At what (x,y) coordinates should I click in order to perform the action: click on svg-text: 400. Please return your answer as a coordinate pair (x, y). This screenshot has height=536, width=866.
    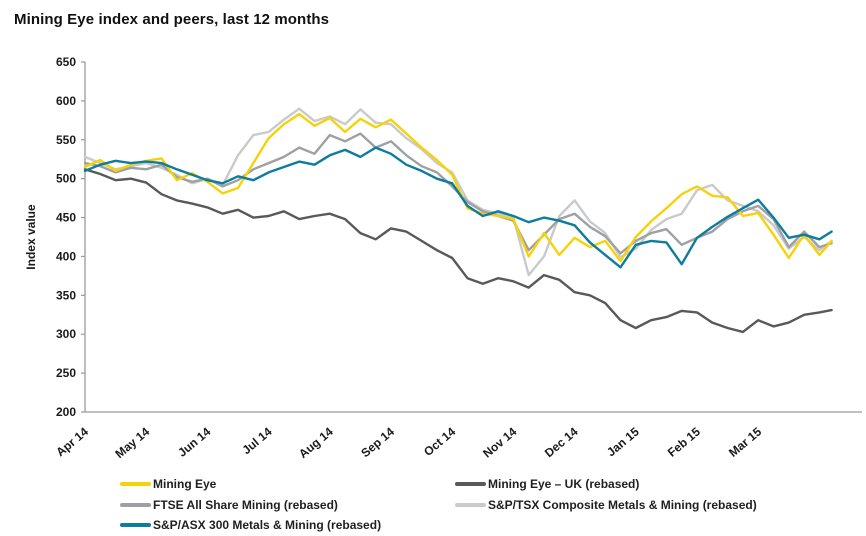
    Looking at the image, I should click on (66, 256).